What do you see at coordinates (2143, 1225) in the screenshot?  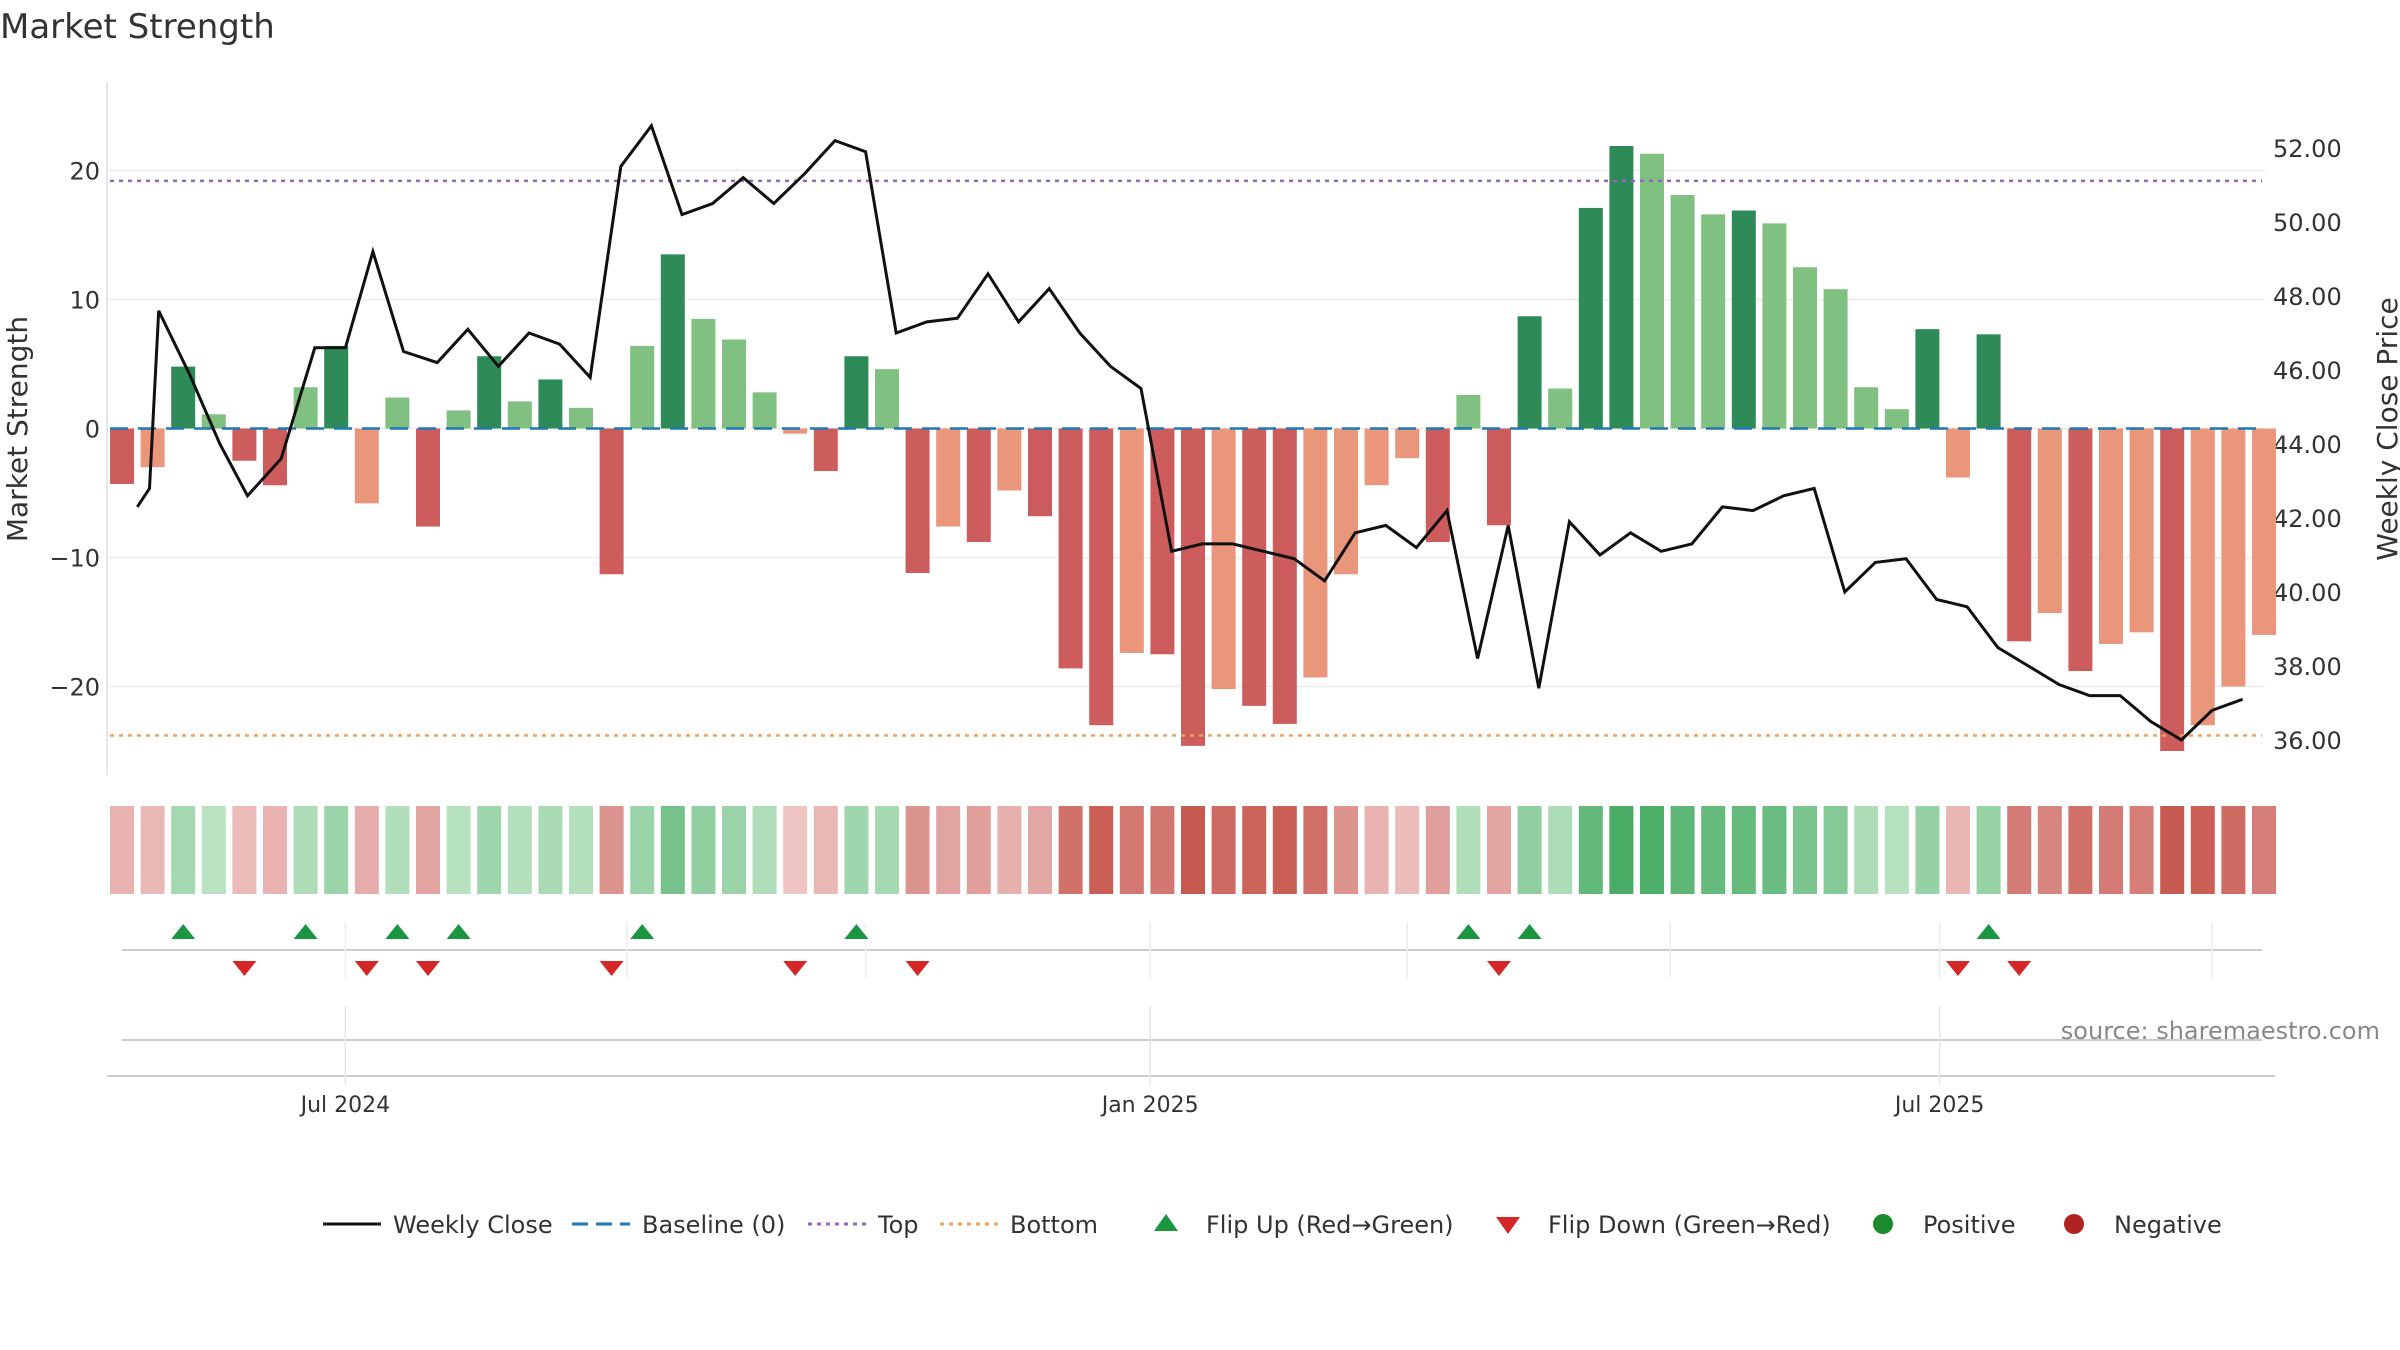 I see `legend-item: Negative` at bounding box center [2143, 1225].